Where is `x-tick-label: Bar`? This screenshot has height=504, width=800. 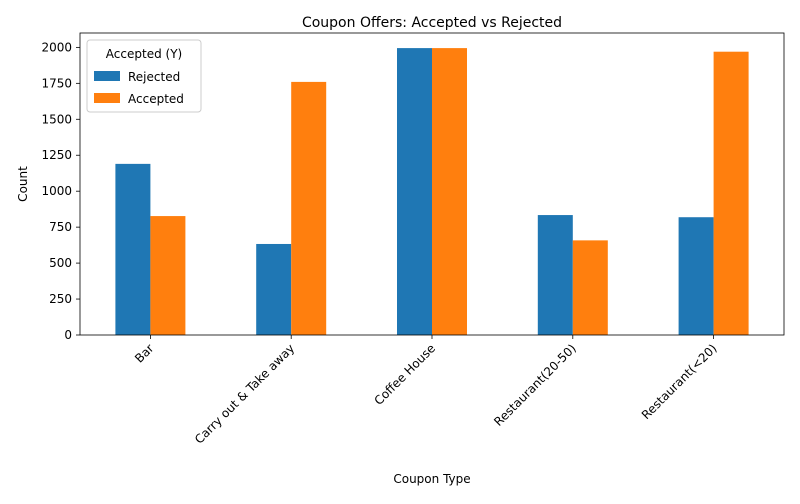 x-tick-label: Bar is located at coordinates (144, 353).